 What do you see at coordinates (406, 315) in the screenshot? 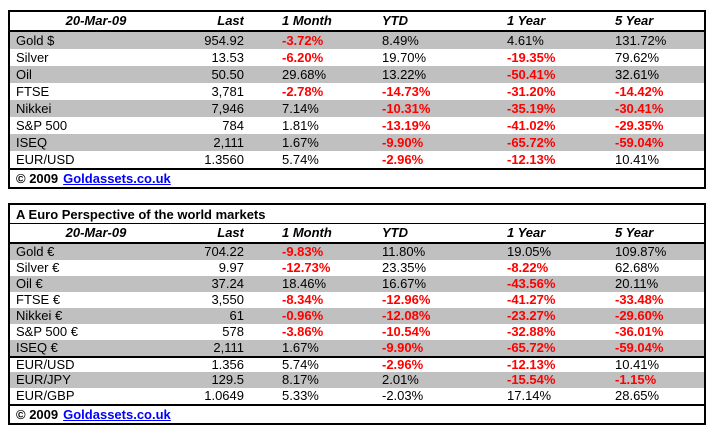
I see `pct-ytd: -12.08%` at bounding box center [406, 315].